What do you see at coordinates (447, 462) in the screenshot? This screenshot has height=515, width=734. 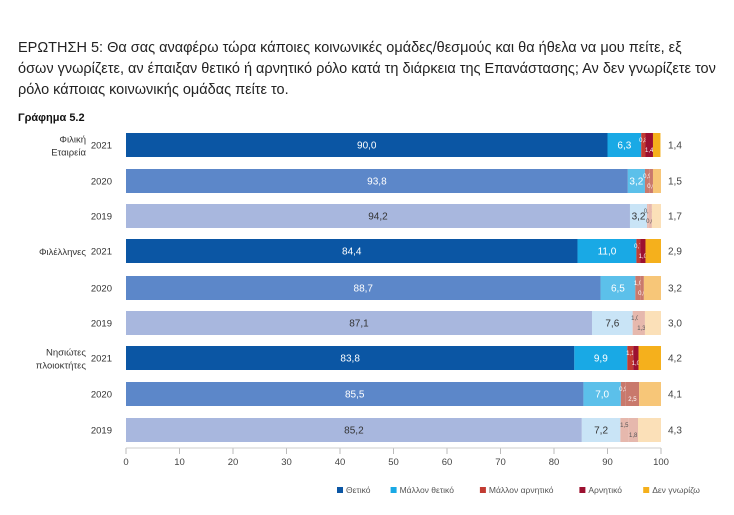 I see `x-tick-label: 60` at bounding box center [447, 462].